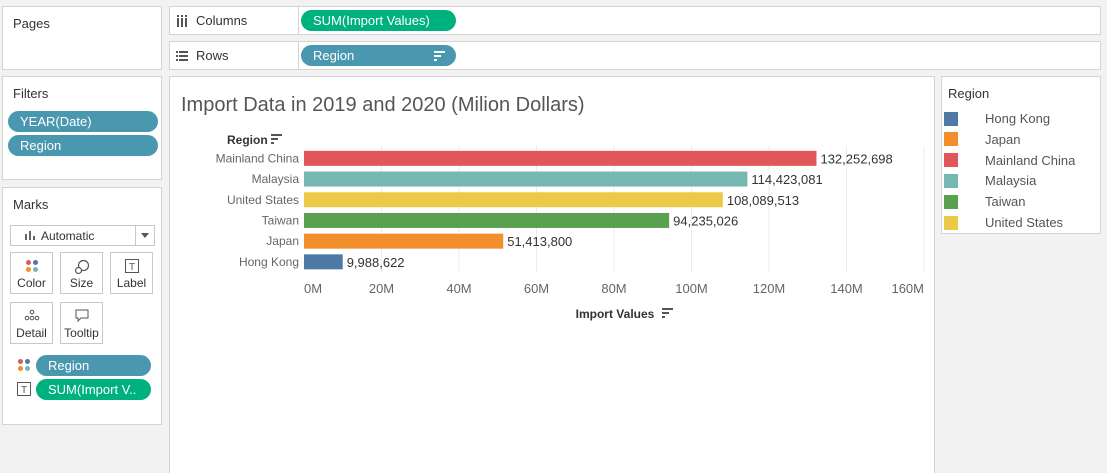  I want to click on detail-button: Detail, so click(31, 323).